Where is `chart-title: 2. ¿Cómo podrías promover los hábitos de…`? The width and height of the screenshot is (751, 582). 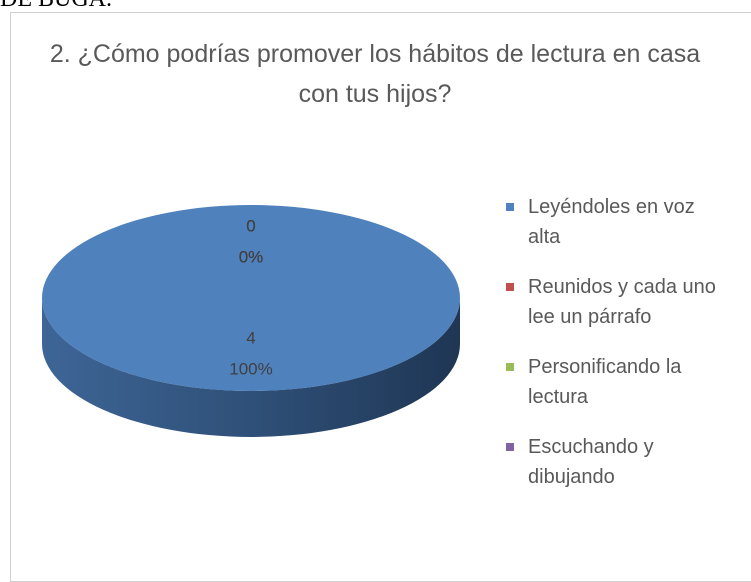
chart-title: 2. ¿Cómo podrías promover los hábitos de… is located at coordinates (375, 74).